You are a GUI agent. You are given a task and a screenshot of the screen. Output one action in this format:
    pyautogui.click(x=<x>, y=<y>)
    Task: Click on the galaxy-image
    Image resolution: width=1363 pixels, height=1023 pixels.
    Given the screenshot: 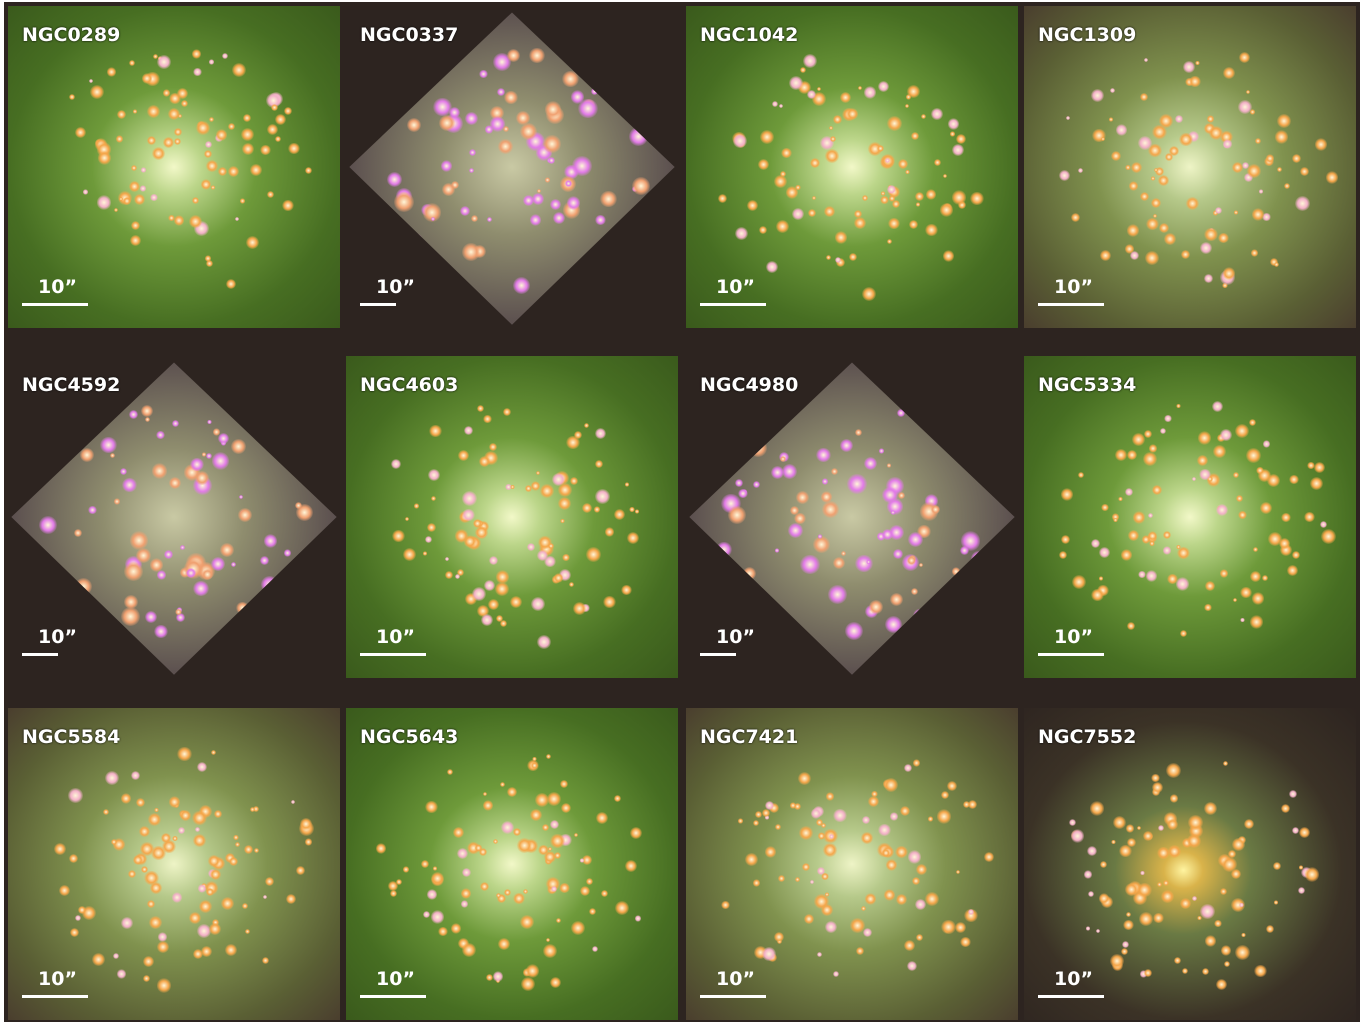 What is the action you would take?
    pyautogui.click(x=852, y=167)
    